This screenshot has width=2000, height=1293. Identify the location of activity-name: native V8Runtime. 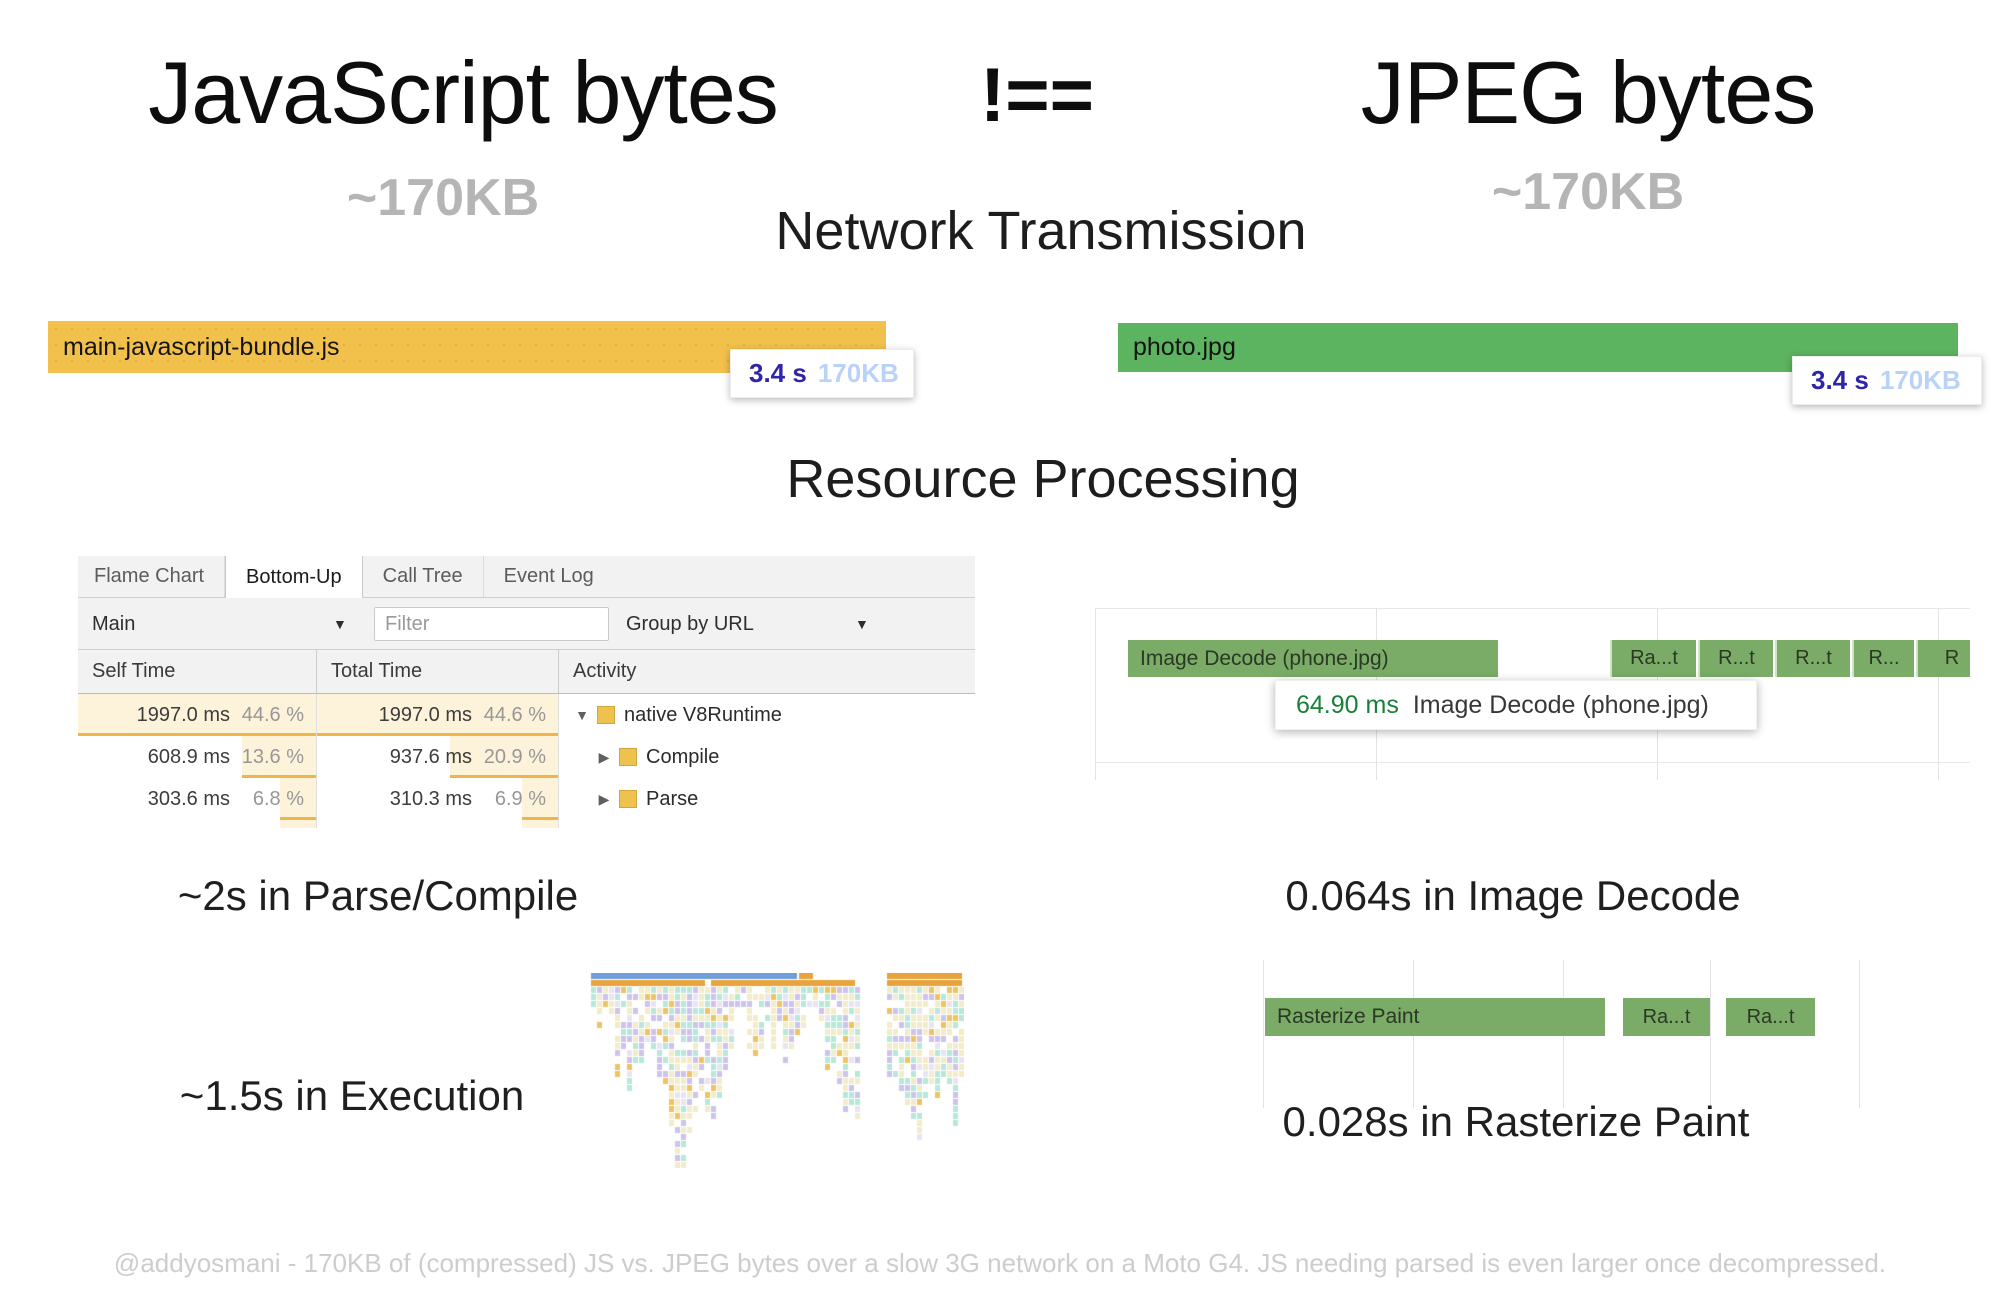
(703, 714).